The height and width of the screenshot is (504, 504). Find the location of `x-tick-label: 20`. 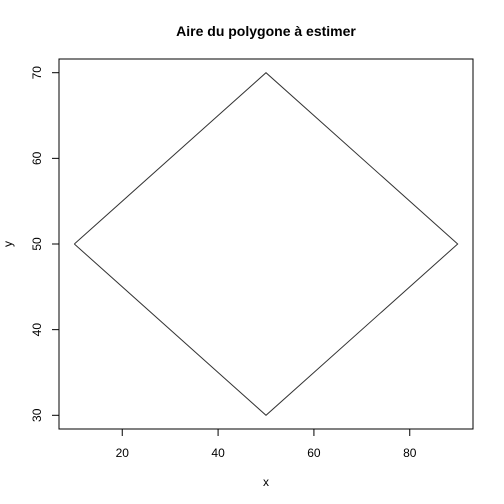

x-tick-label: 20 is located at coordinates (123, 453).